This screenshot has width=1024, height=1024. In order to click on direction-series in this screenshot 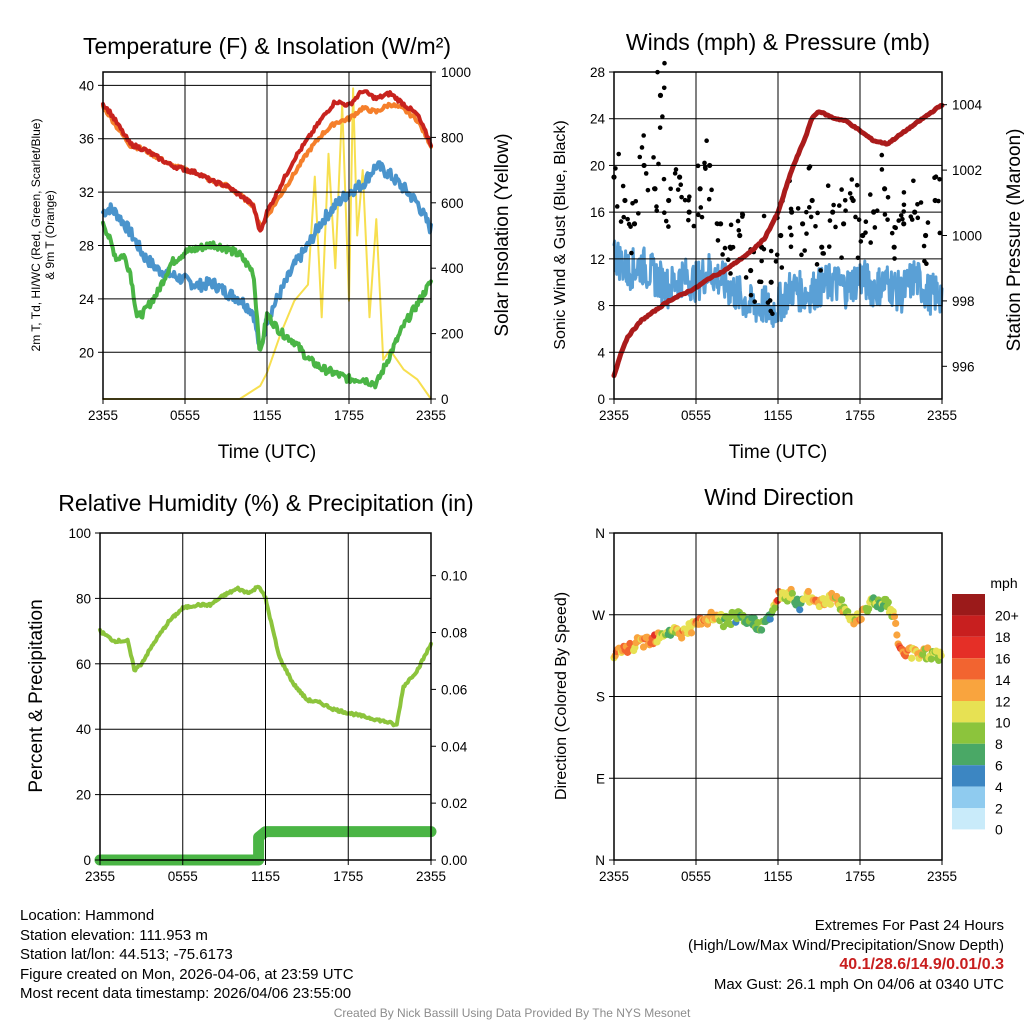, I will do `click(777, 624)`.